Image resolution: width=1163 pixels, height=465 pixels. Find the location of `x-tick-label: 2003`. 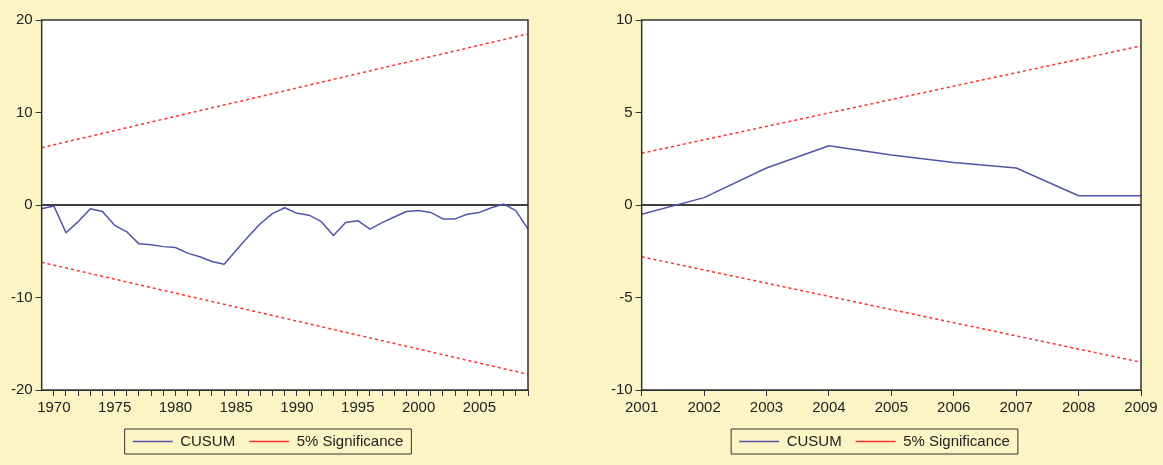

x-tick-label: 2003 is located at coordinates (766, 407).